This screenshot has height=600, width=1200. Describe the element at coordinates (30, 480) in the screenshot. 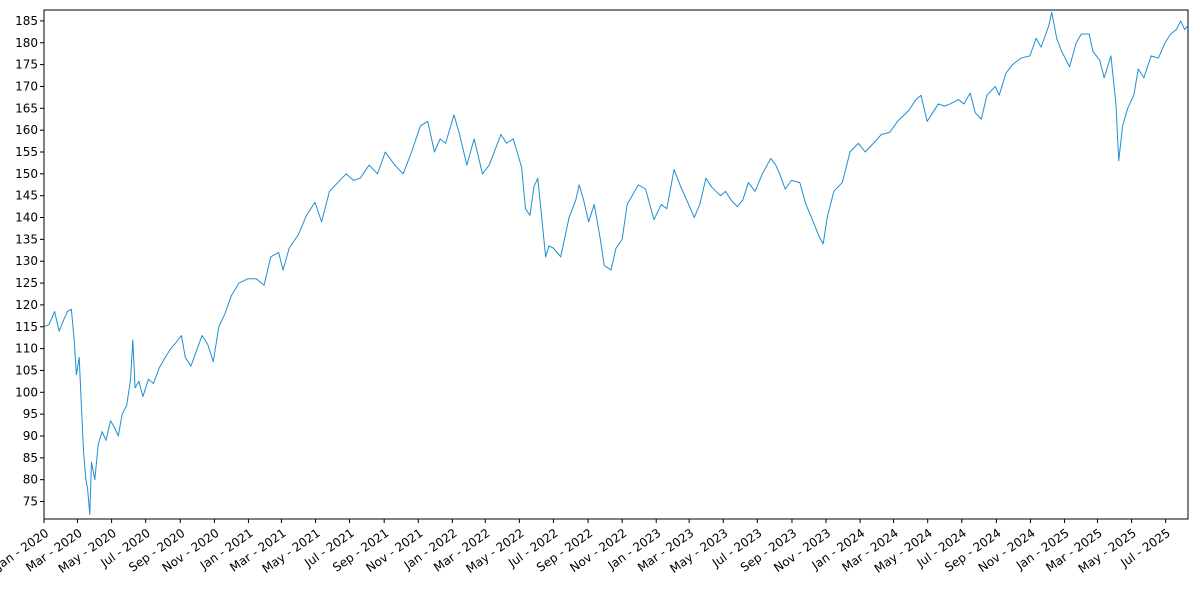

I see `y-tick-label: 80` at that location.